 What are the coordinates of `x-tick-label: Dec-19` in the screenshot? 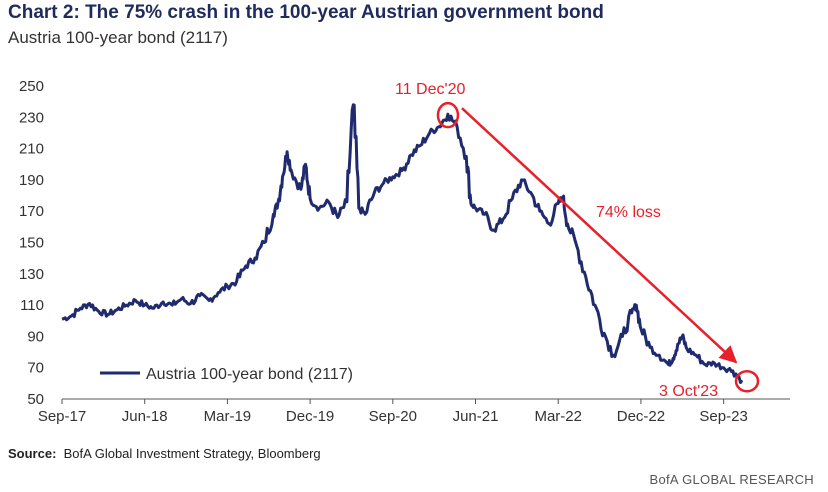 It's located at (310, 416).